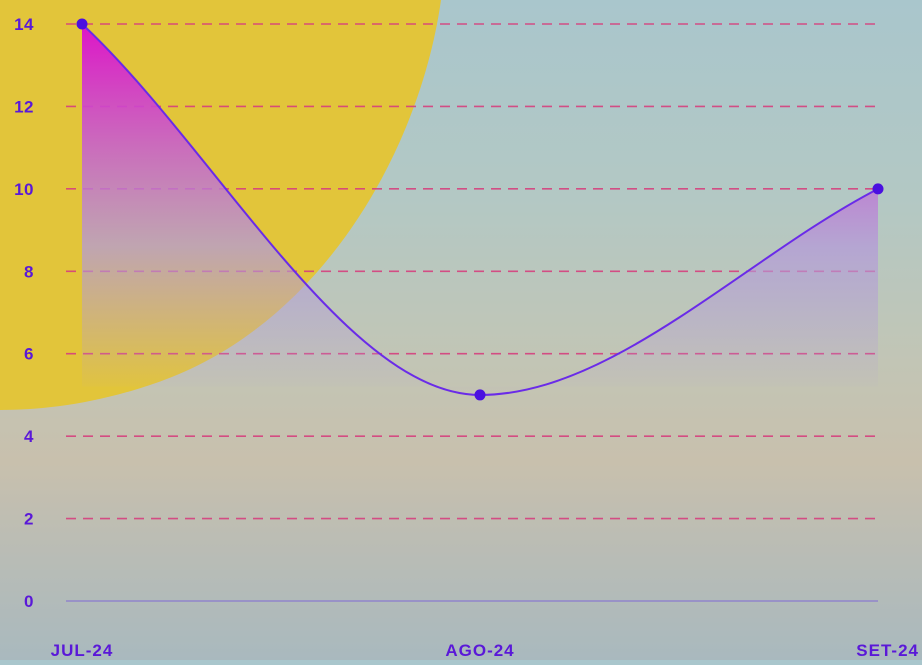 The image size is (922, 665). What do you see at coordinates (29, 271) in the screenshot?
I see `y-tick-label-8: 8` at bounding box center [29, 271].